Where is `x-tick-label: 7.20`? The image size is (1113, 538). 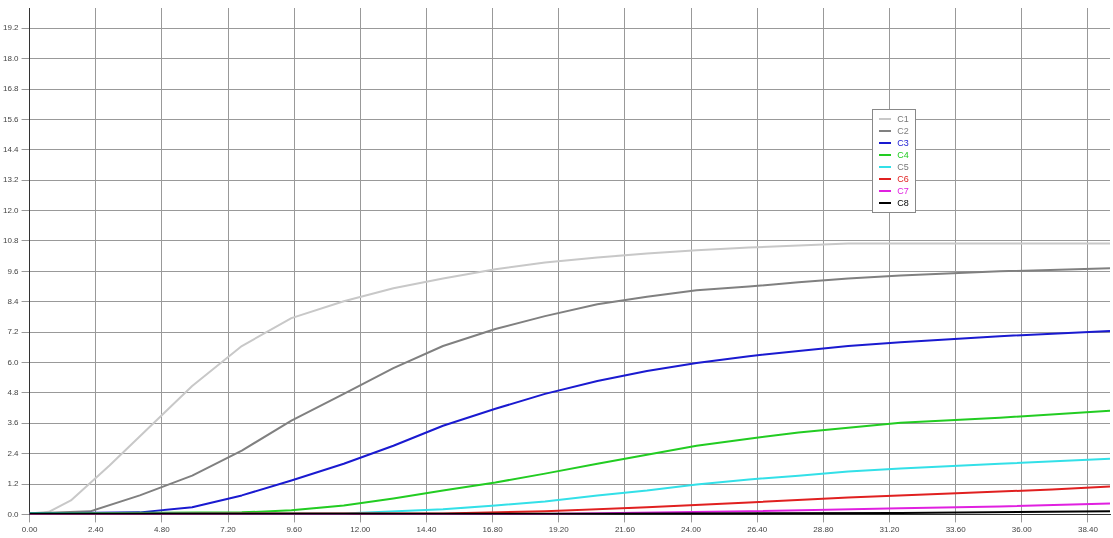
x-tick-label: 7.20 is located at coordinates (228, 530).